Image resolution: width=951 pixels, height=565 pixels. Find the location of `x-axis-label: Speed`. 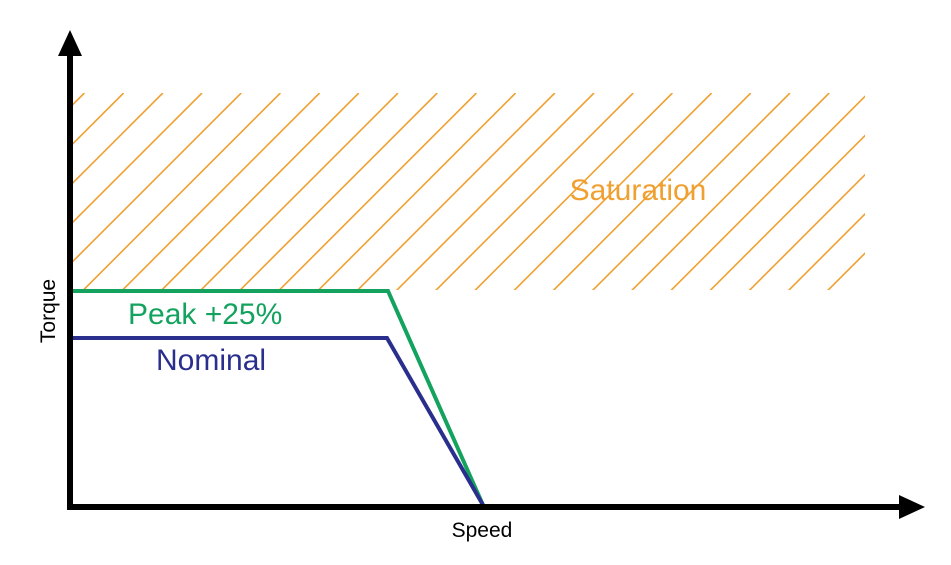

x-axis-label: Speed is located at coordinates (482, 530).